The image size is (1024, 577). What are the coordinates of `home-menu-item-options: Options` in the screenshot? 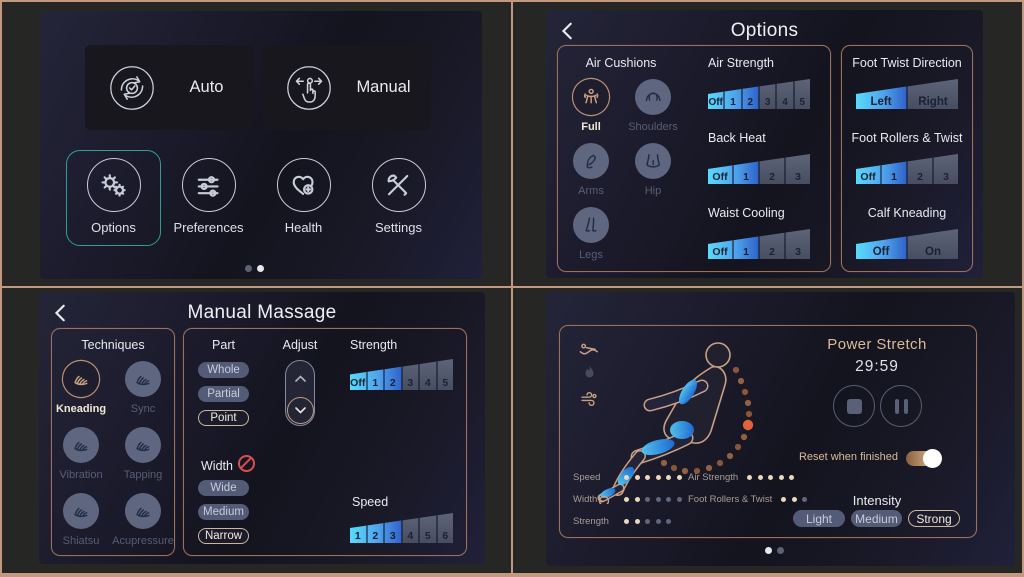 It's located at (113, 198).